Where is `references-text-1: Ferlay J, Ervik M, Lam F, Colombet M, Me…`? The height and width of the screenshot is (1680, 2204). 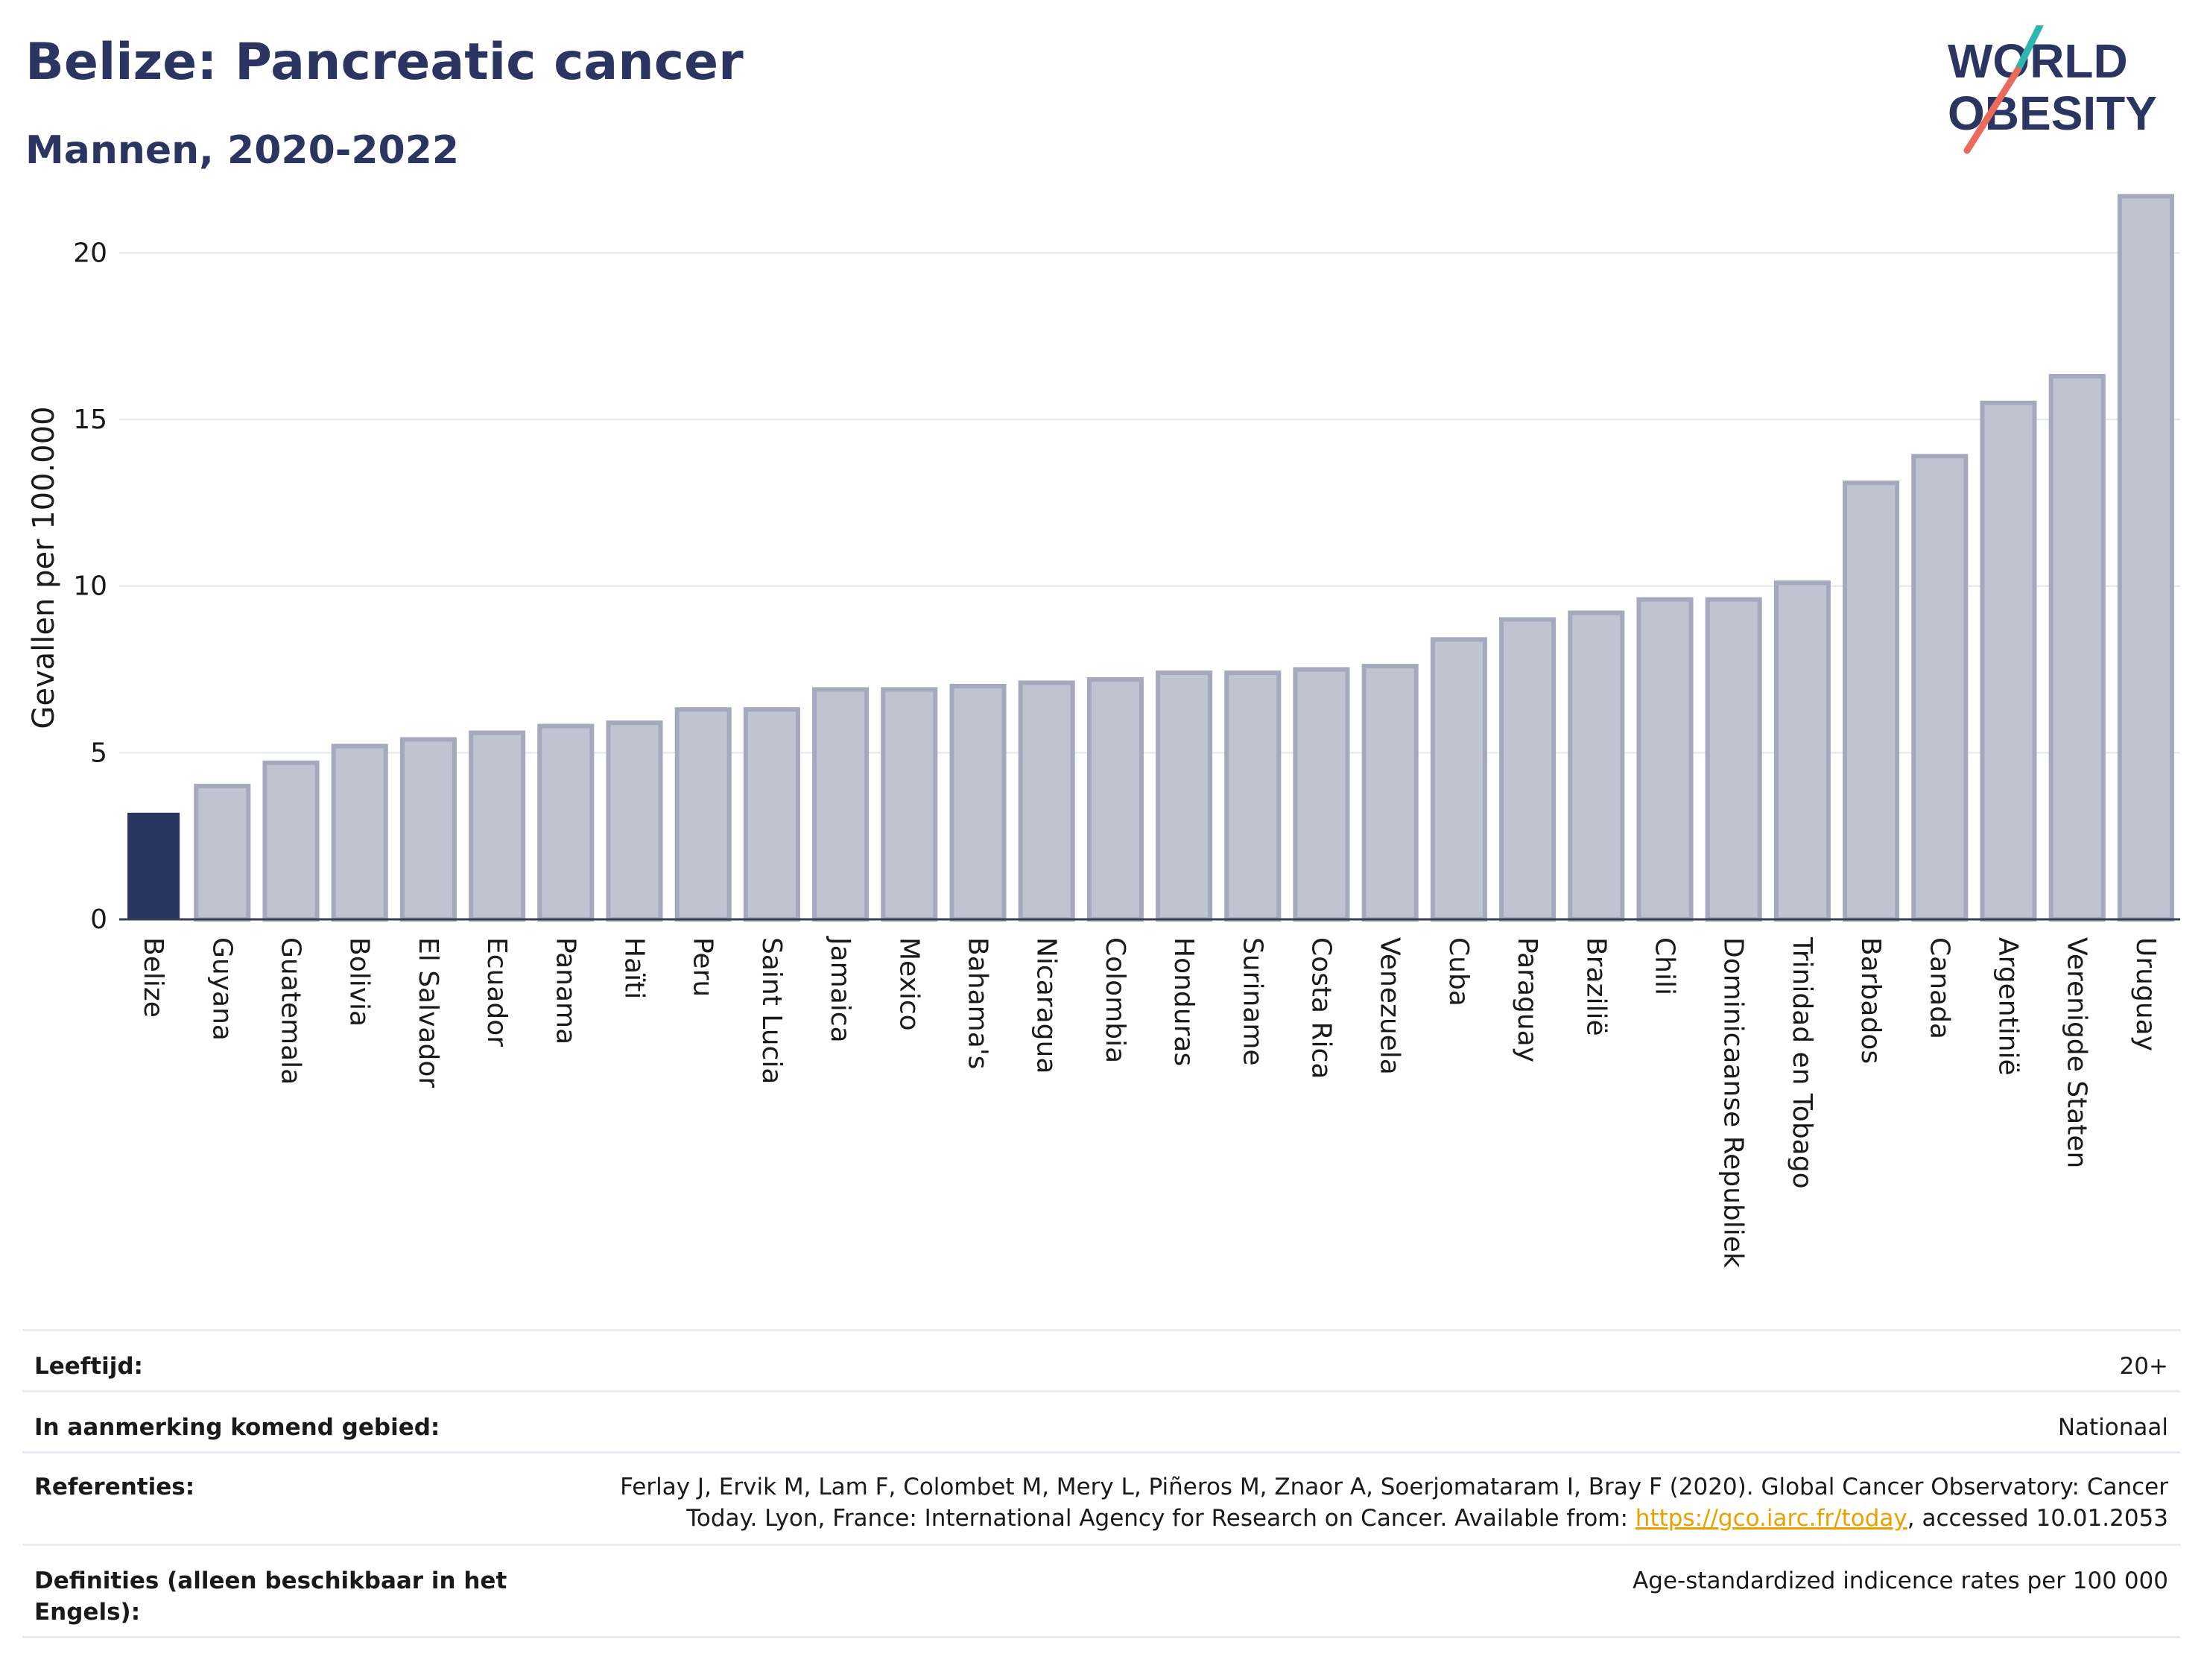 references-text-1: Ferlay J, Ervik M, Lam F, Colombet M, Me… is located at coordinates (1394, 1503).